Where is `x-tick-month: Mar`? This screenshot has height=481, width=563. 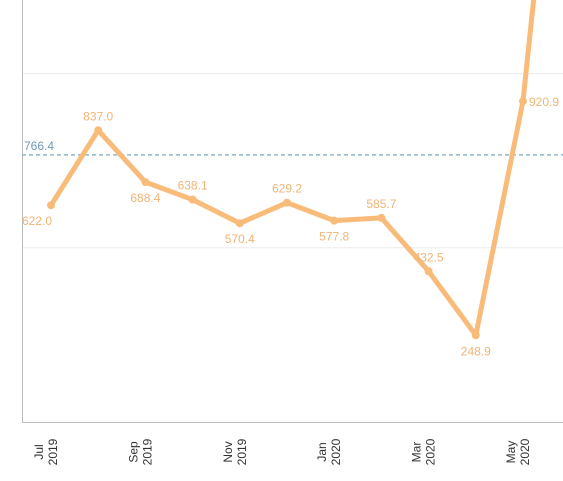 x-tick-month: Mar is located at coordinates (417, 452).